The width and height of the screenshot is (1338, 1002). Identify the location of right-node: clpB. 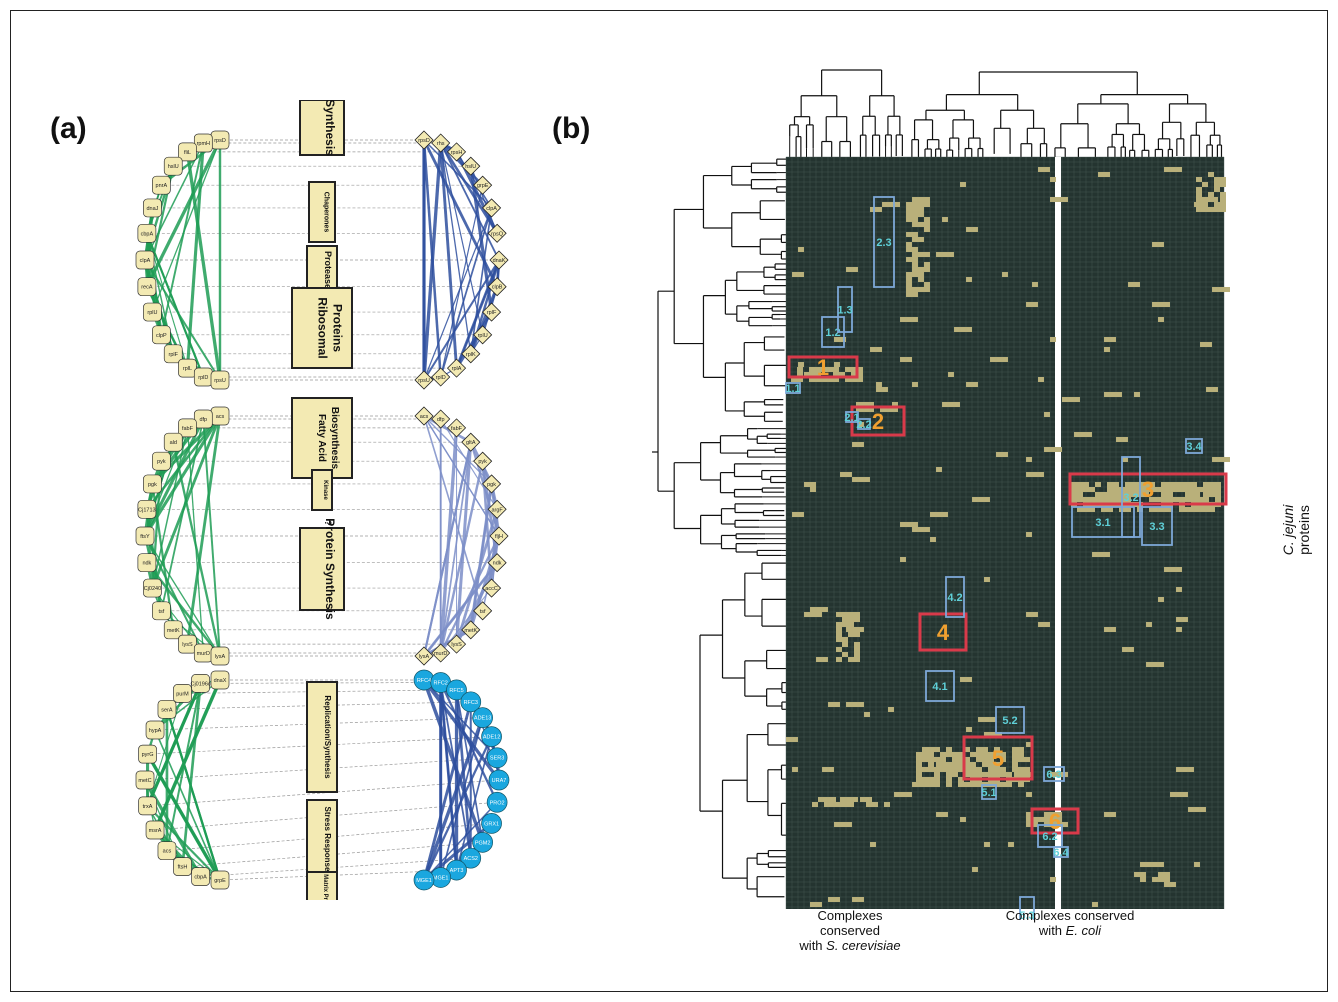
(497, 287).